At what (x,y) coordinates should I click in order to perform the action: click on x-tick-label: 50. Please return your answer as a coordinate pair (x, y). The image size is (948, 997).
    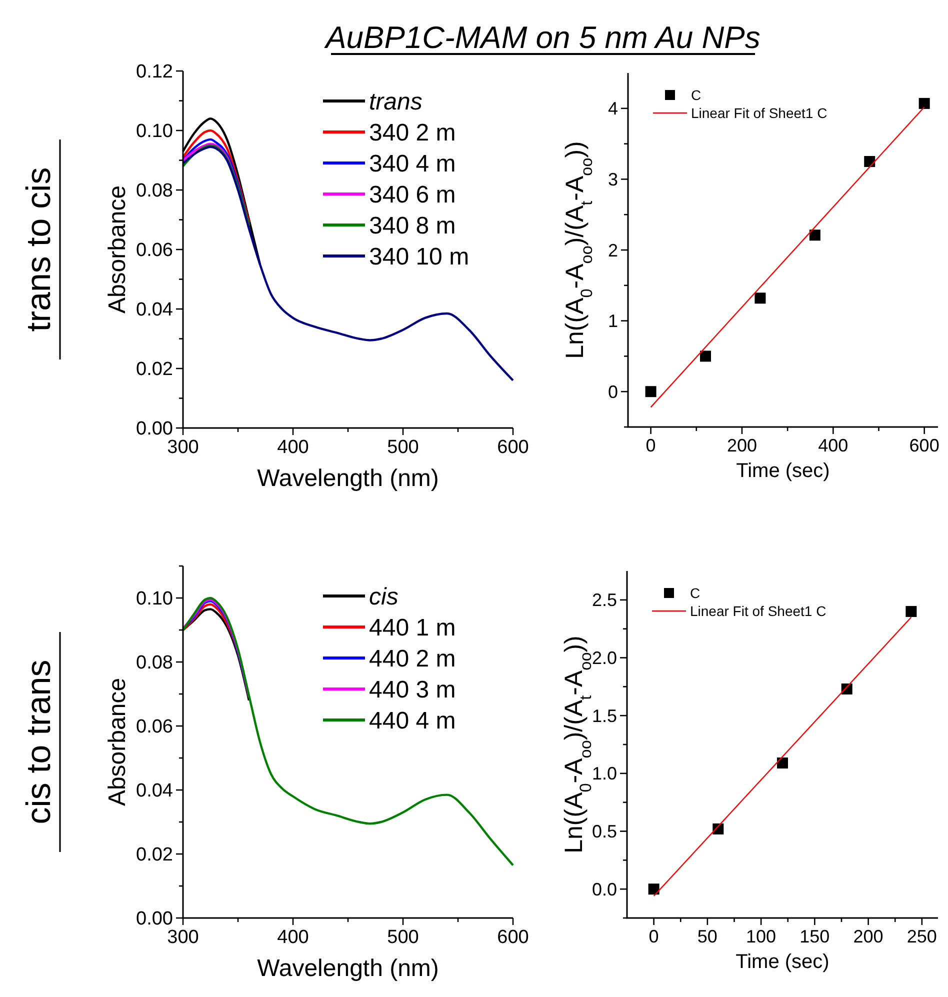
    Looking at the image, I should click on (707, 936).